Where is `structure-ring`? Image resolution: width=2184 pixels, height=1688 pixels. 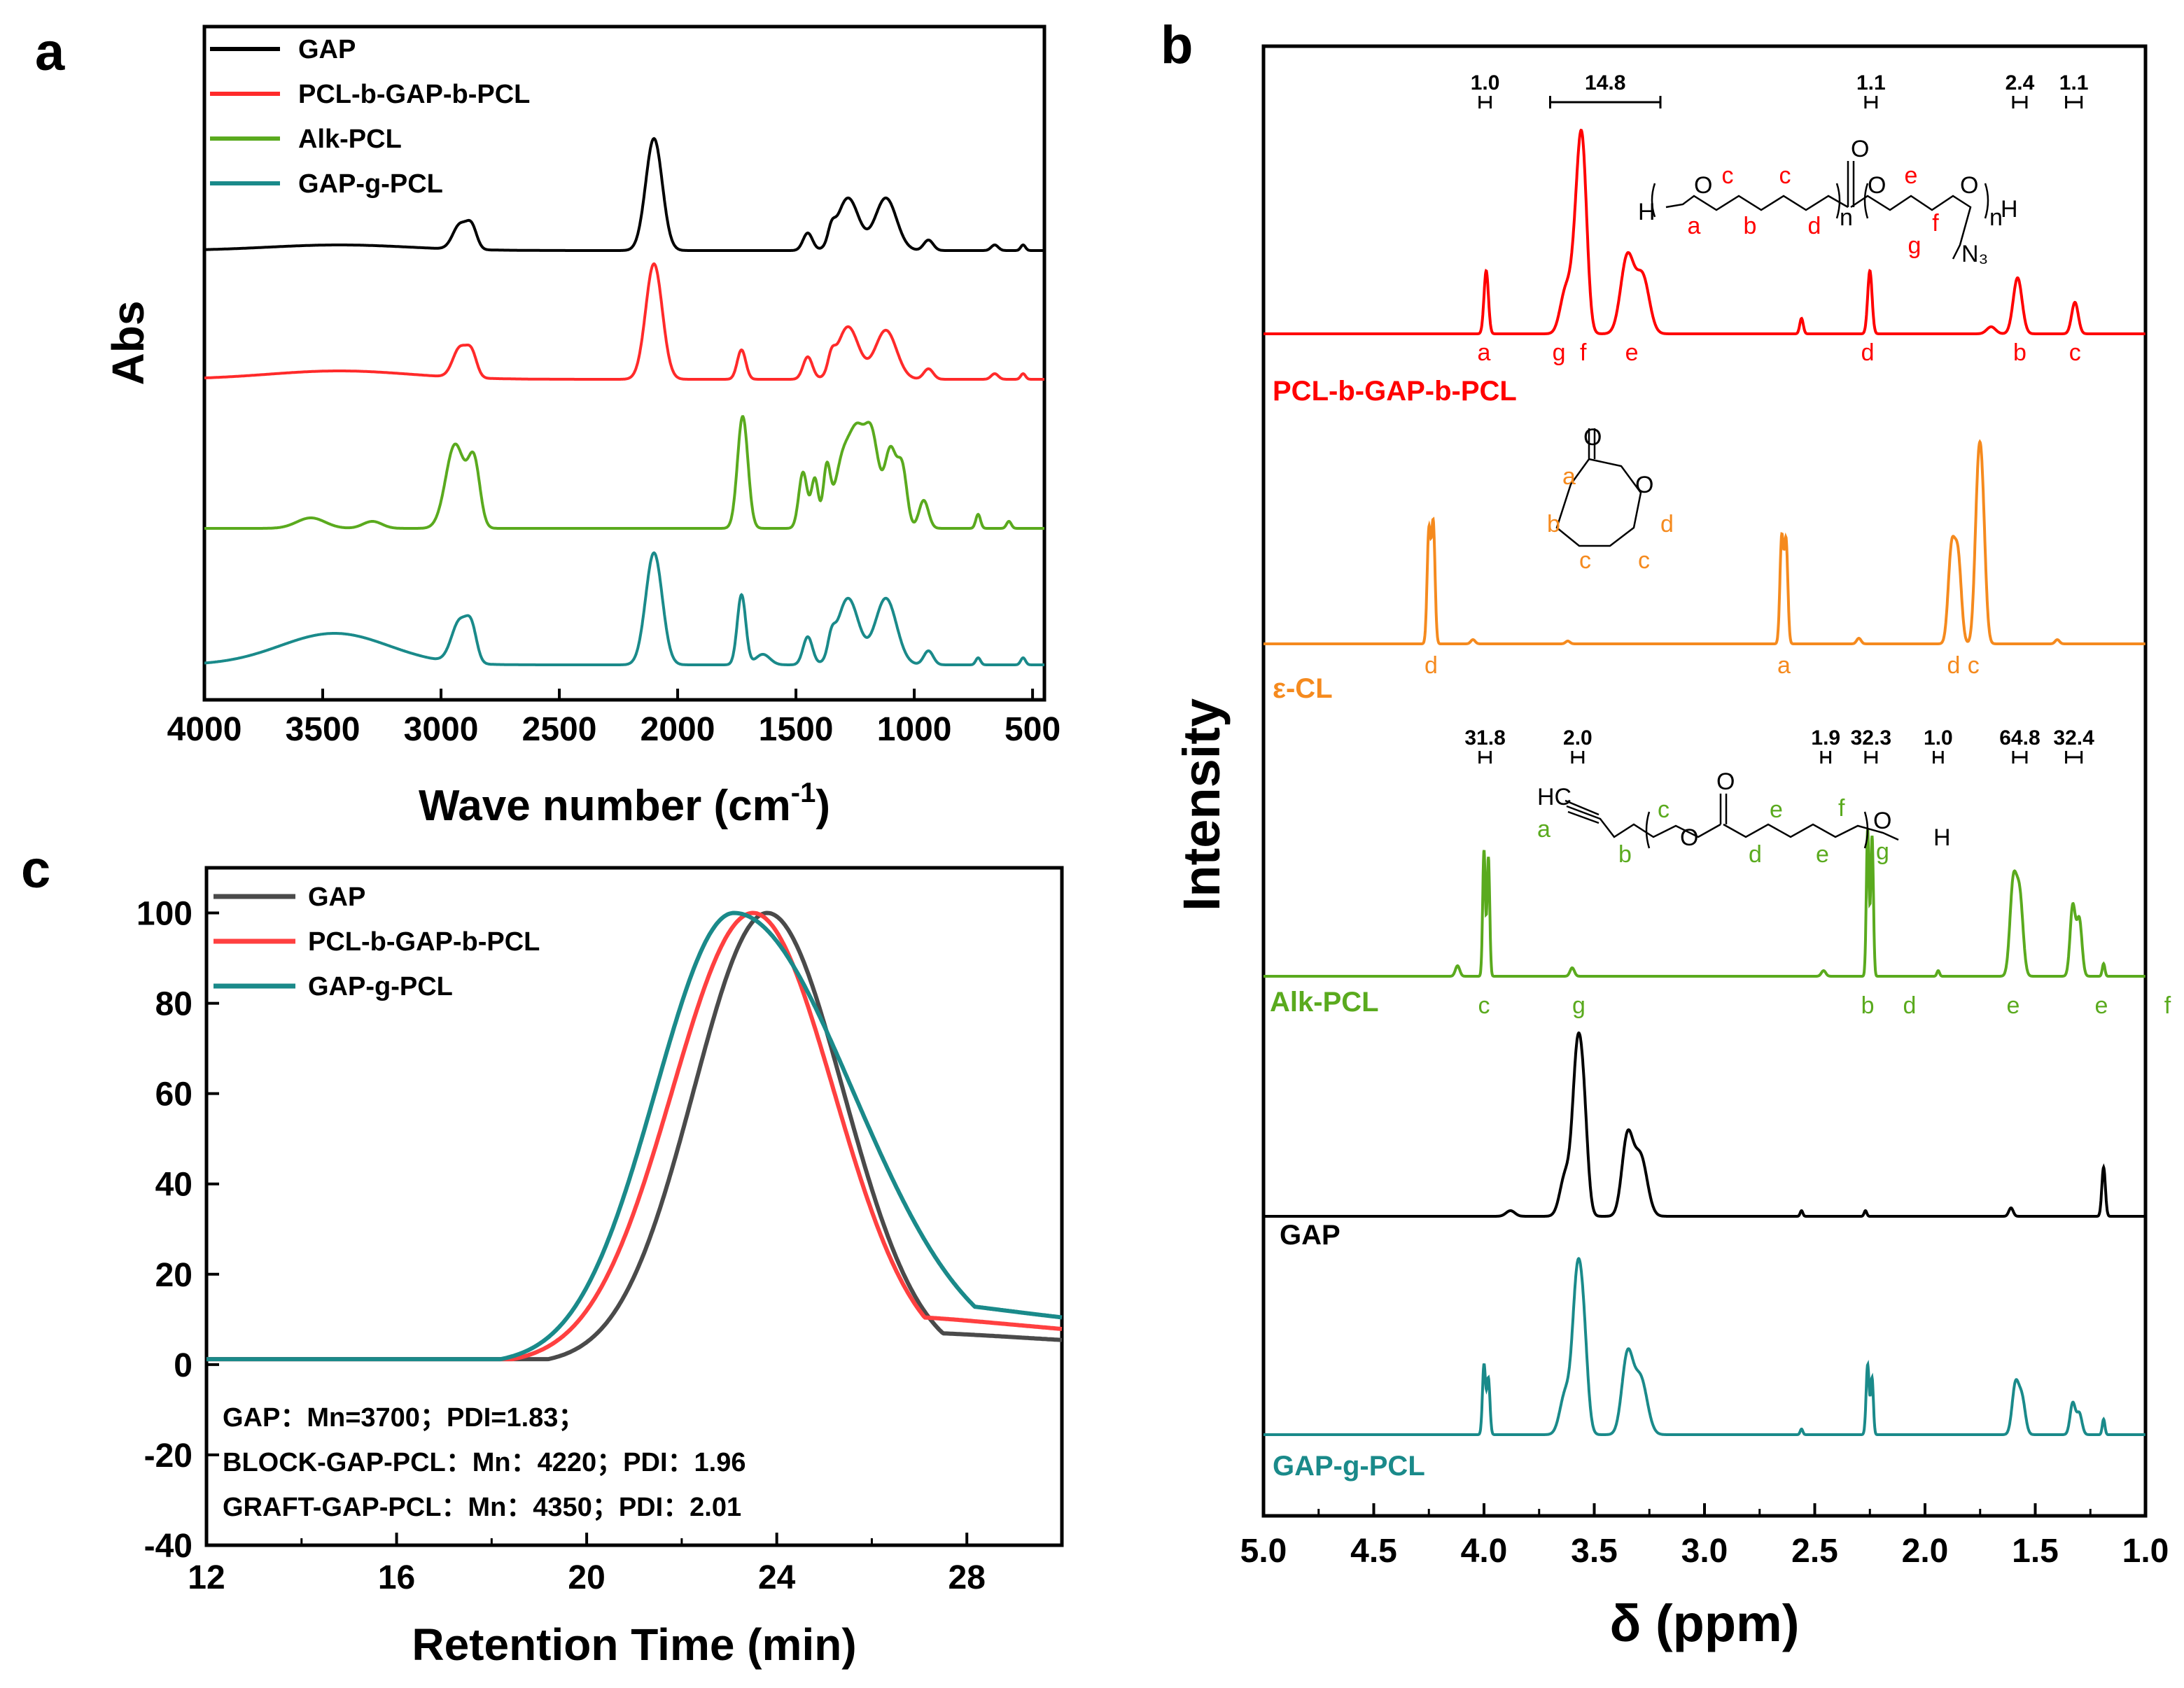 structure-ring is located at coordinates (1598, 488).